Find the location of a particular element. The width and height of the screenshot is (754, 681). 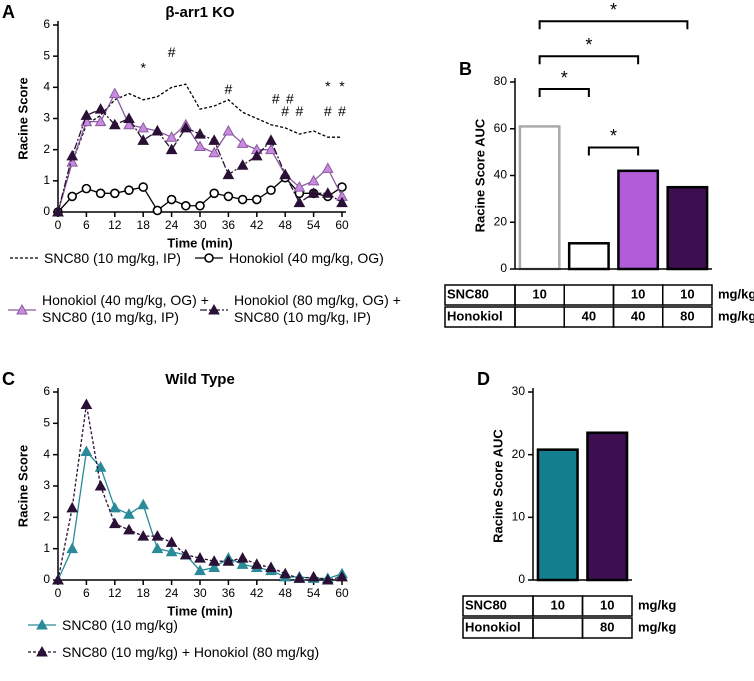

y-tick-label: 5 is located at coordinates (46, 423).